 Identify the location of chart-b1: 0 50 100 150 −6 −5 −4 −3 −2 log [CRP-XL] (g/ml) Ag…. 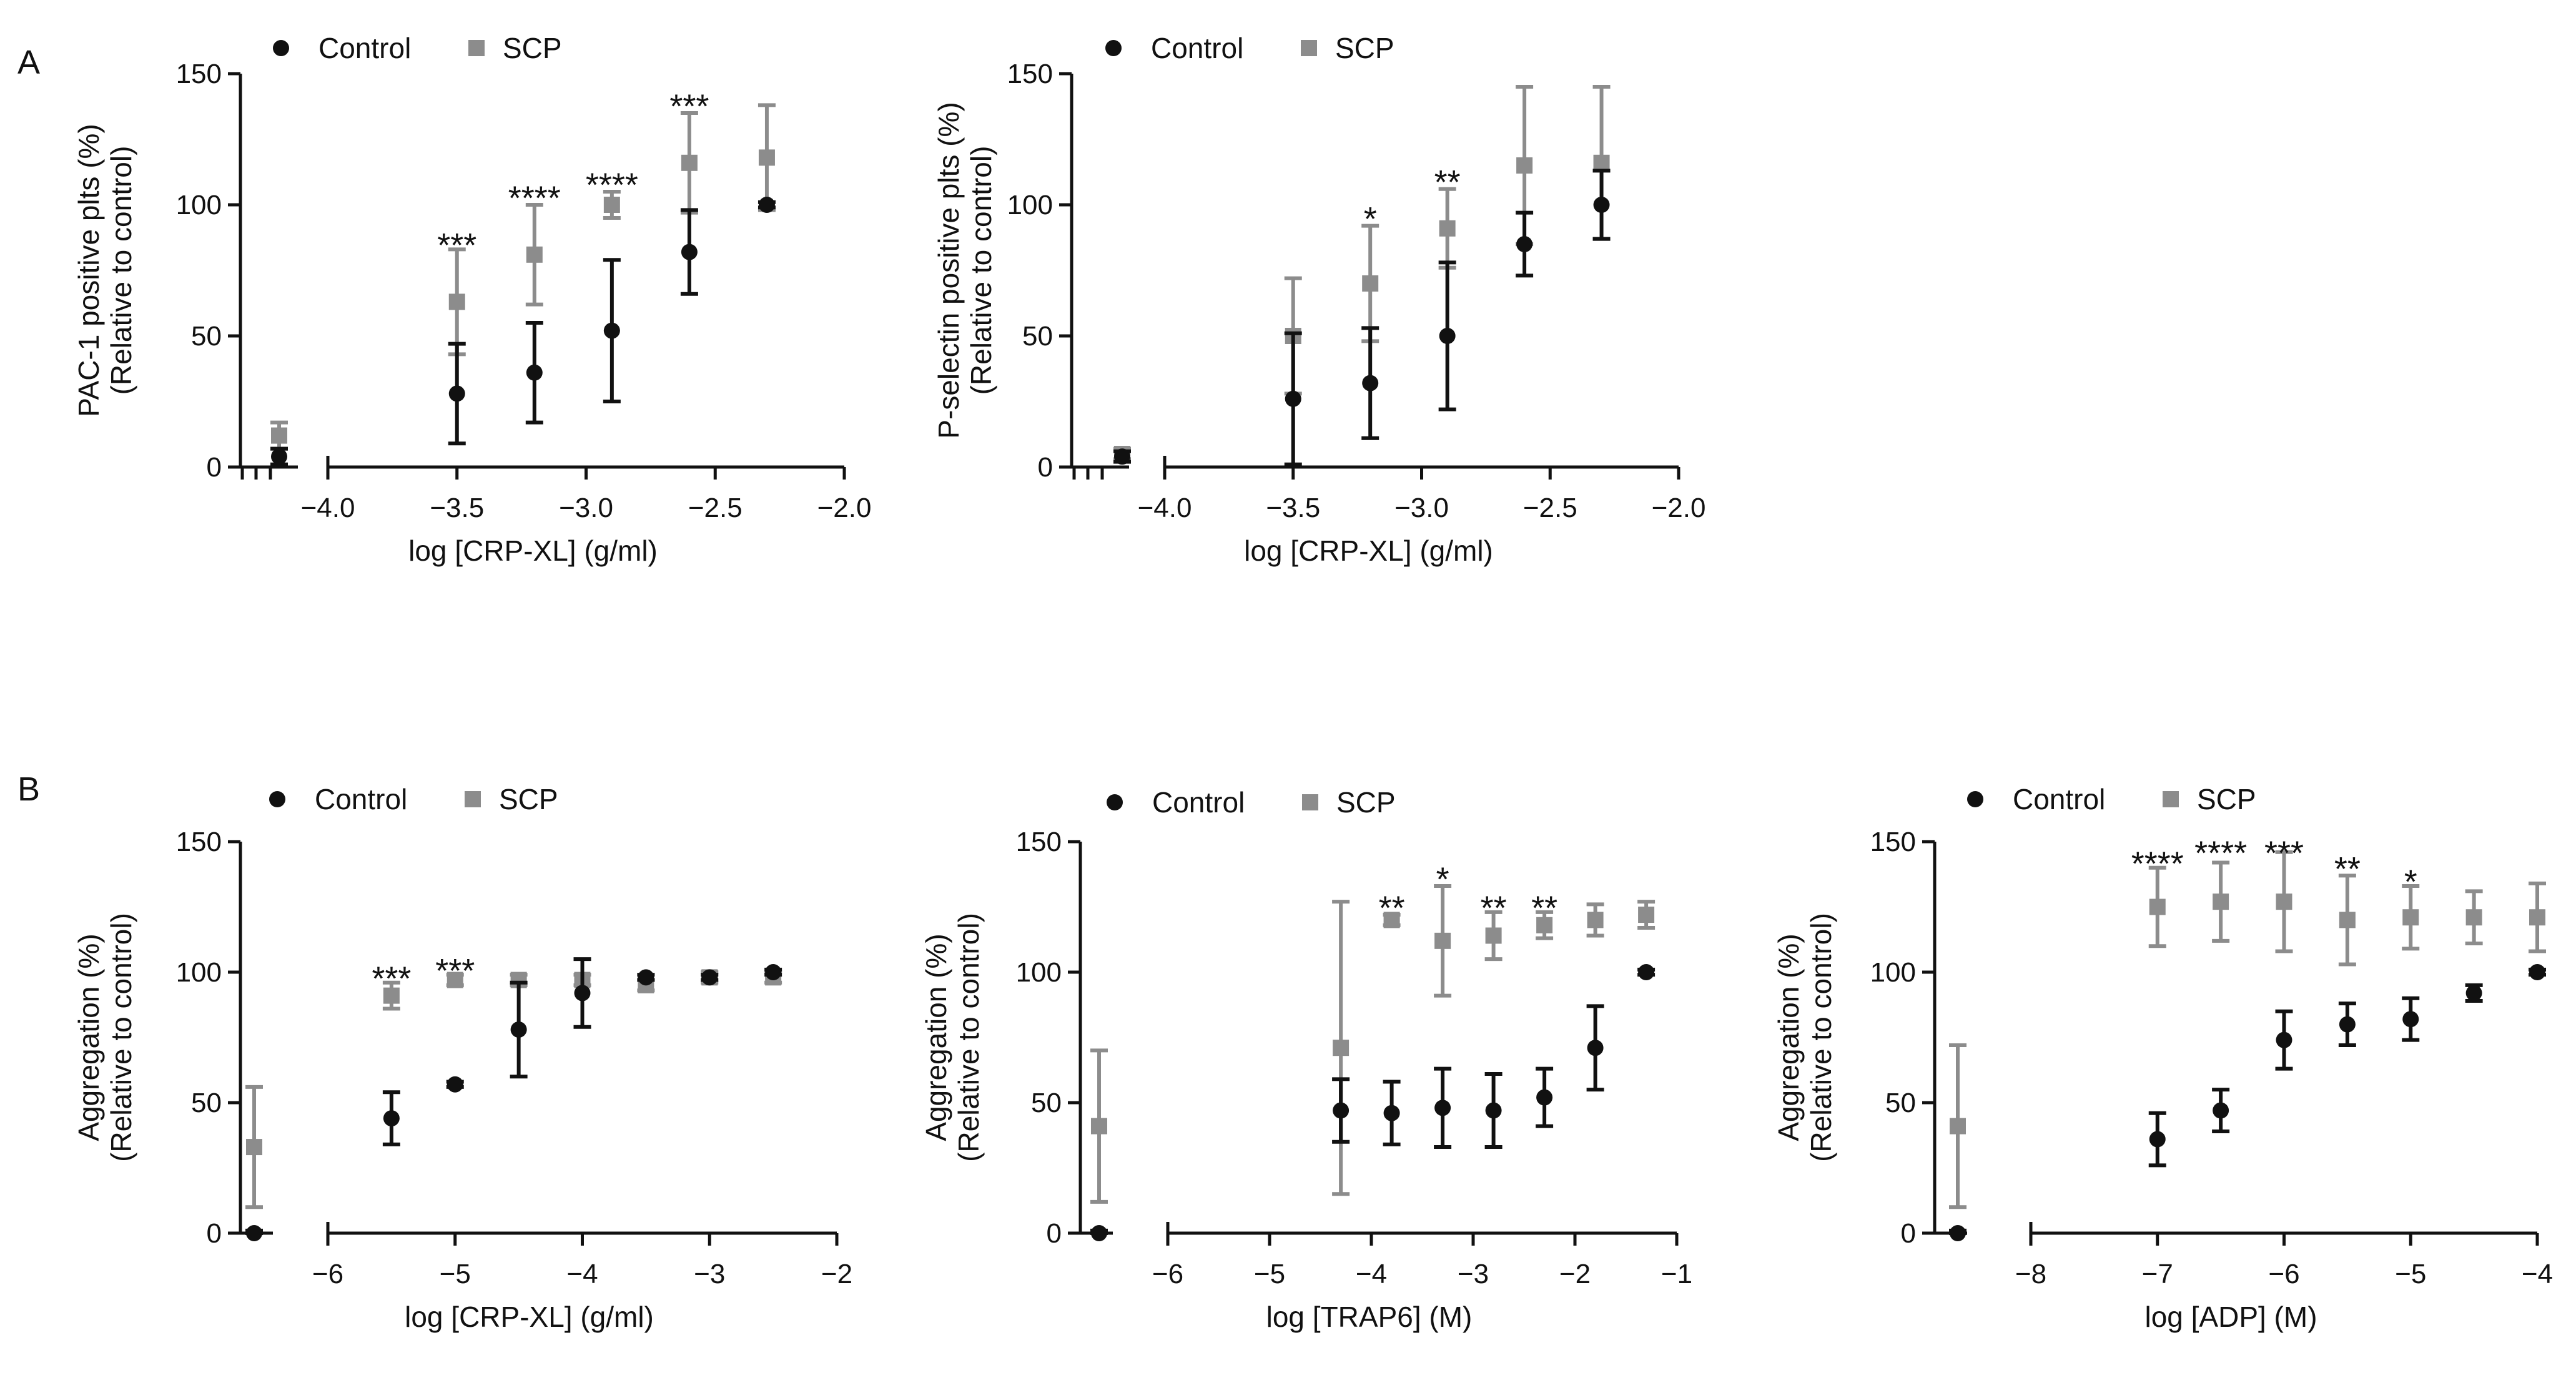
(462, 1058).